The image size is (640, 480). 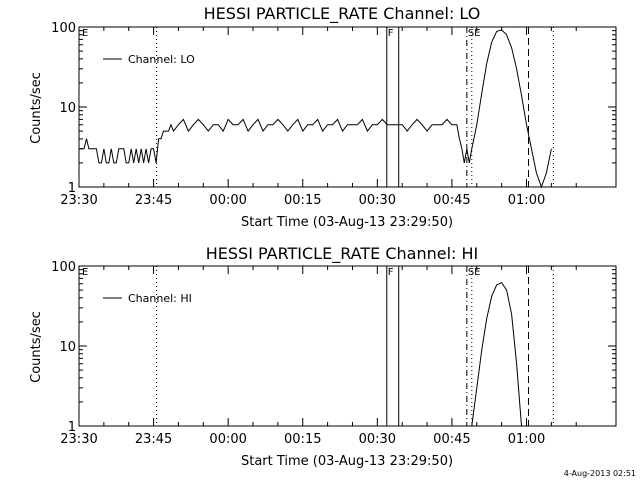 What do you see at coordinates (391, 33) in the screenshot?
I see `top-flag-f: F` at bounding box center [391, 33].